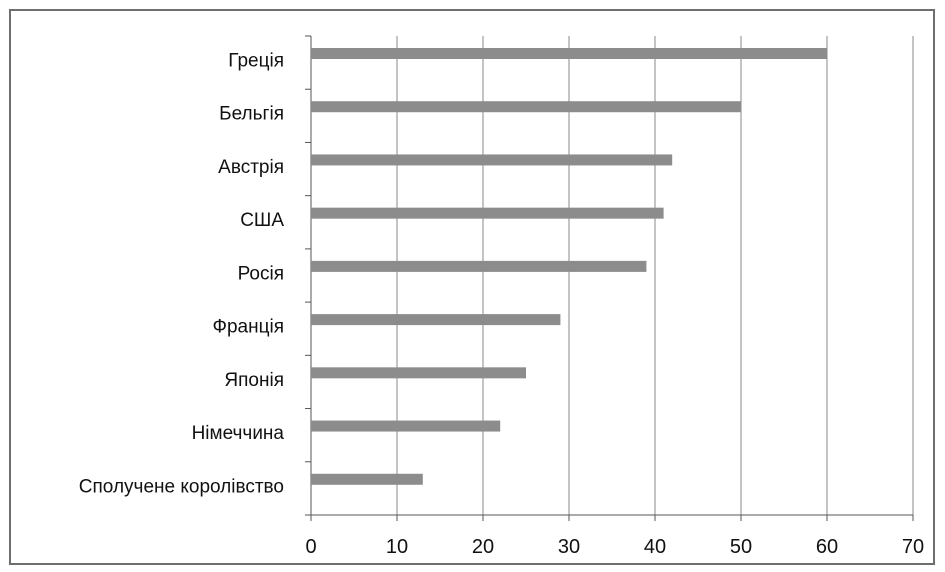  Describe the element at coordinates (181, 486) in the screenshot. I see `category-label-9: Сполучене королівство` at that location.